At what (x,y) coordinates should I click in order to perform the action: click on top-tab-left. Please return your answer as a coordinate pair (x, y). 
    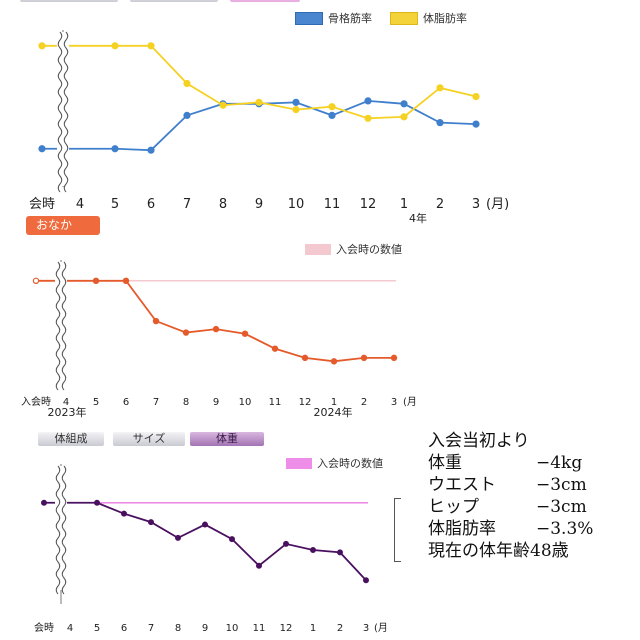
    Looking at the image, I should click on (69, 1).